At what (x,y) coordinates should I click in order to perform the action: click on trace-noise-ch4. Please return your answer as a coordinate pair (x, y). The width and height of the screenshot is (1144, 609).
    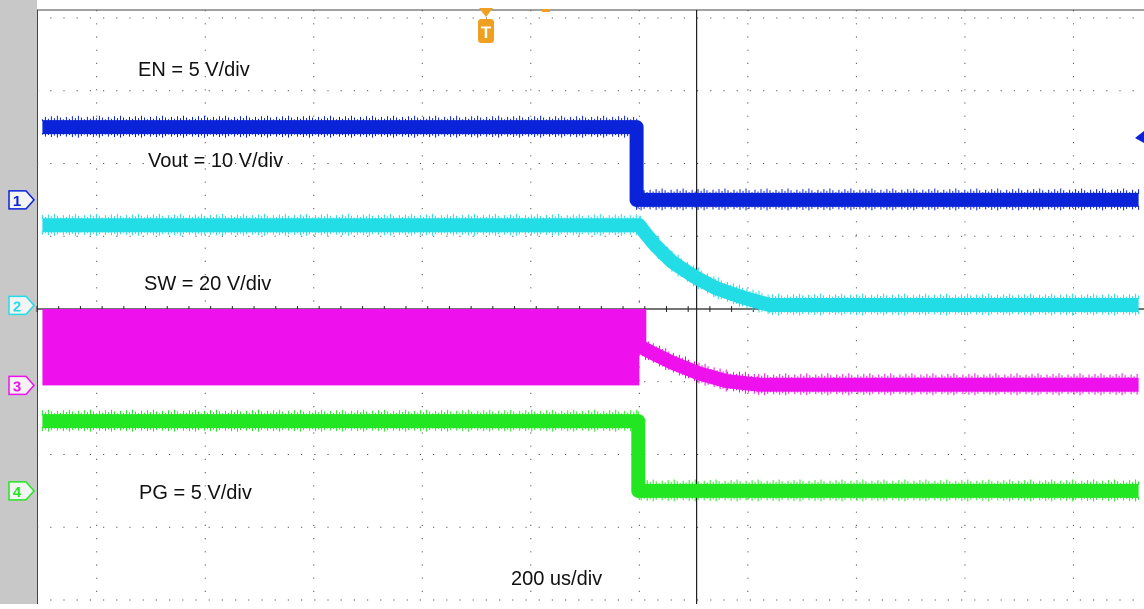
    Looking at the image, I should click on (590, 455).